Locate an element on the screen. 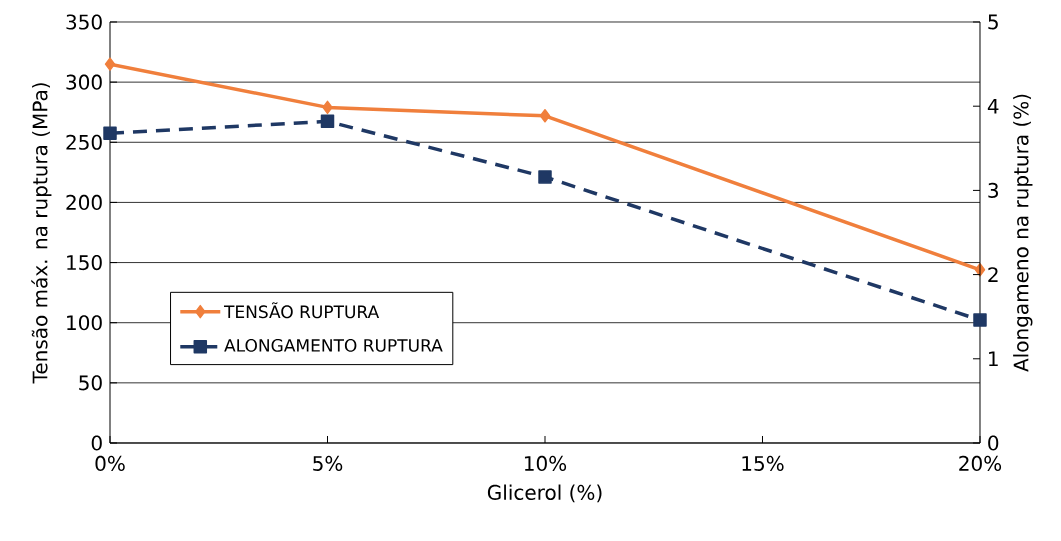 This screenshot has width=1061, height=541. y2-tick-label: 4 is located at coordinates (993, 106).